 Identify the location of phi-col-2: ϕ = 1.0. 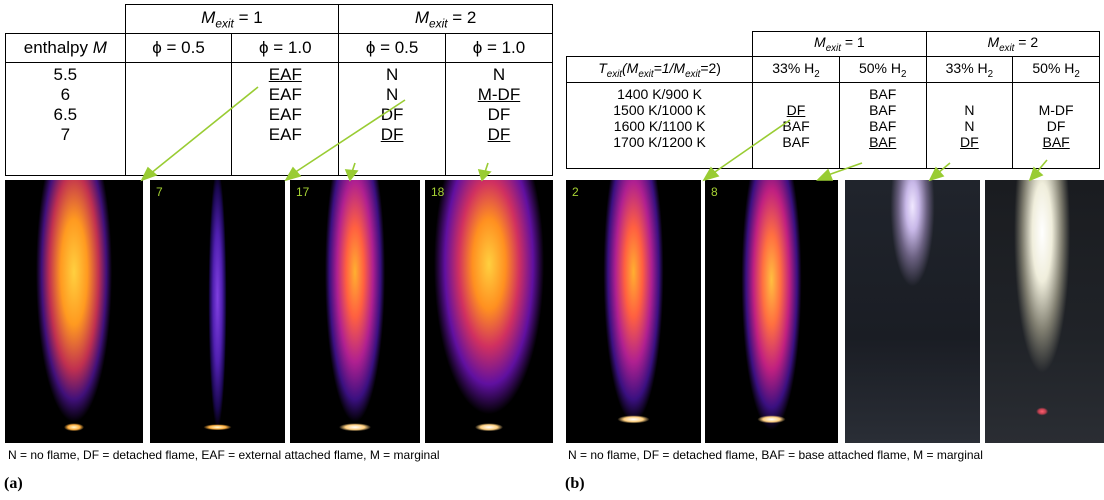
(285, 48).